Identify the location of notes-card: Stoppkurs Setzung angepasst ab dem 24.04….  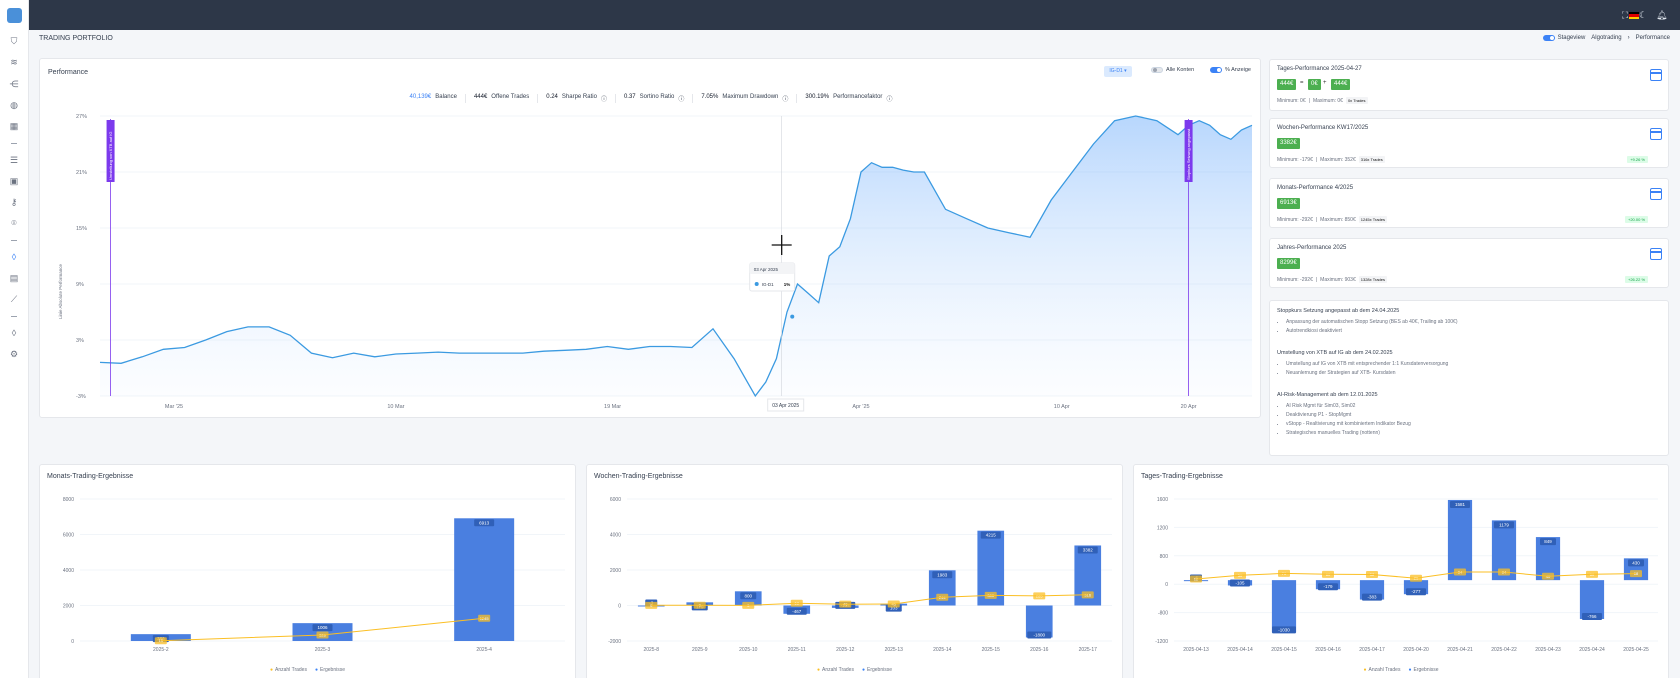
(1469, 378).